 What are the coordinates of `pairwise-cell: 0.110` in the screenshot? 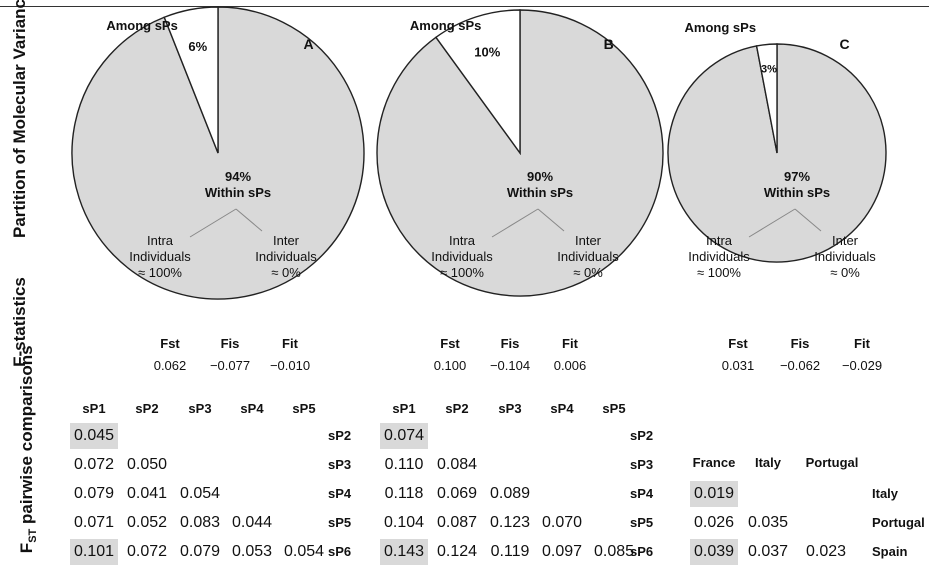 It's located at (404, 464).